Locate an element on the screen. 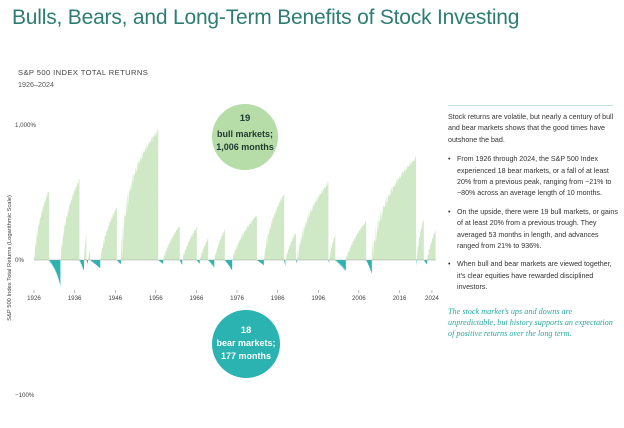 The height and width of the screenshot is (428, 624). bull-badge-count: 19 is located at coordinates (245, 118).